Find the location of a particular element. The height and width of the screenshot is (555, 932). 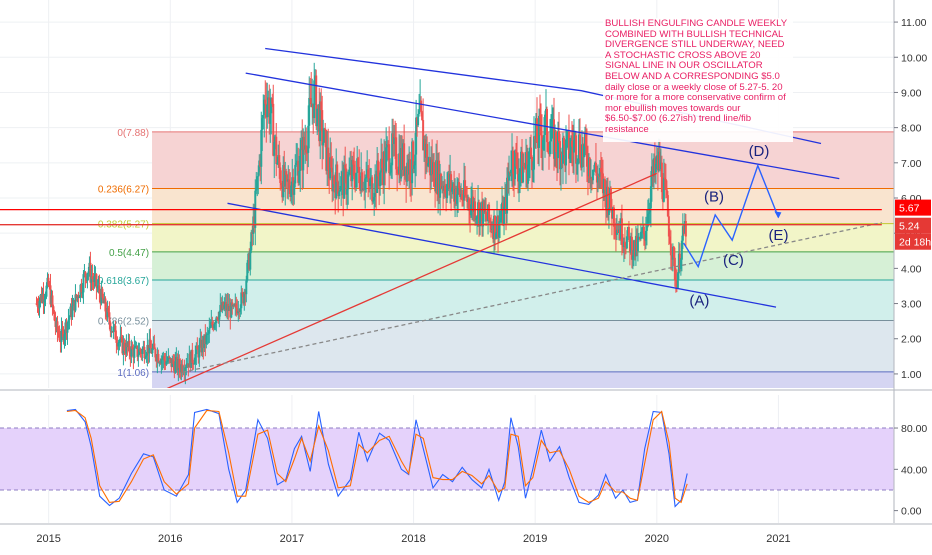

price-tick-label: 10.00 is located at coordinates (914, 58).